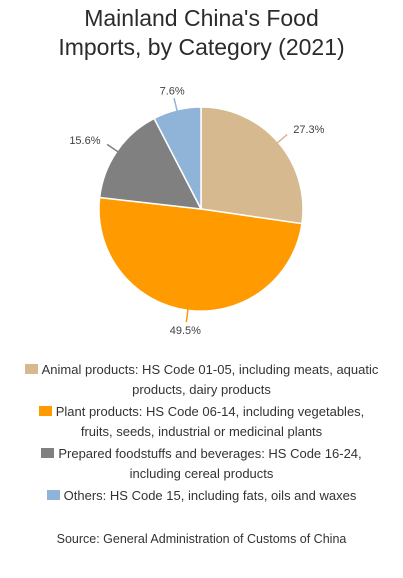  I want to click on legend-swatch-others, so click(53, 495).